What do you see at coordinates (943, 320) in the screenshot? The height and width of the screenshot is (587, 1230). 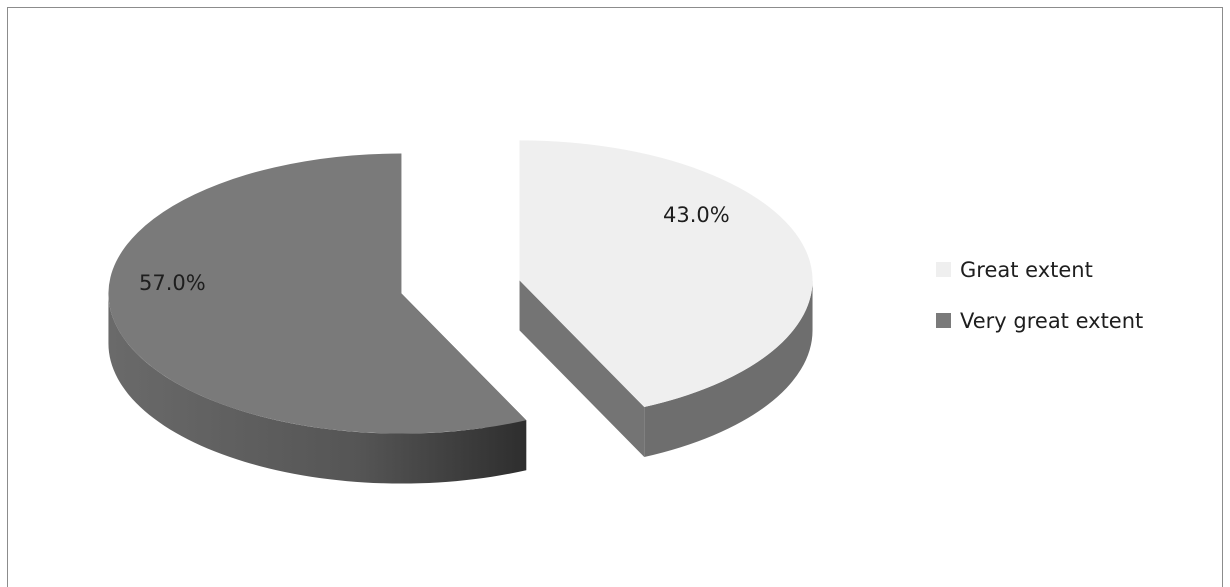 I see `legend-swatch-very-great-extent` at bounding box center [943, 320].